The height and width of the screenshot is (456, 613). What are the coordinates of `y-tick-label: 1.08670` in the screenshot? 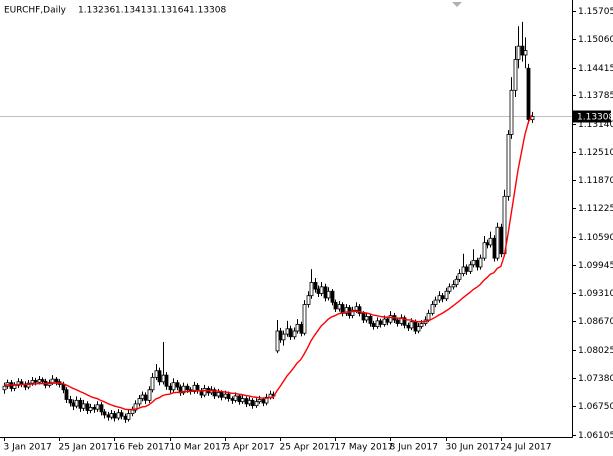 It's located at (595, 322).